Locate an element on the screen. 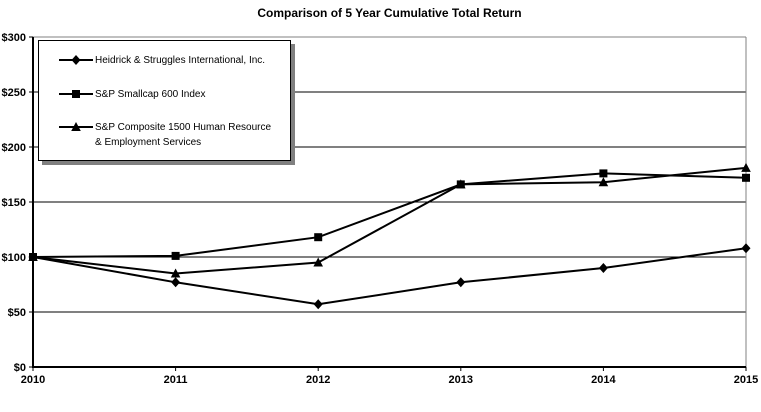 Image resolution: width=761 pixels, height=412 pixels. y-tick-label: $150 is located at coordinates (14, 203).